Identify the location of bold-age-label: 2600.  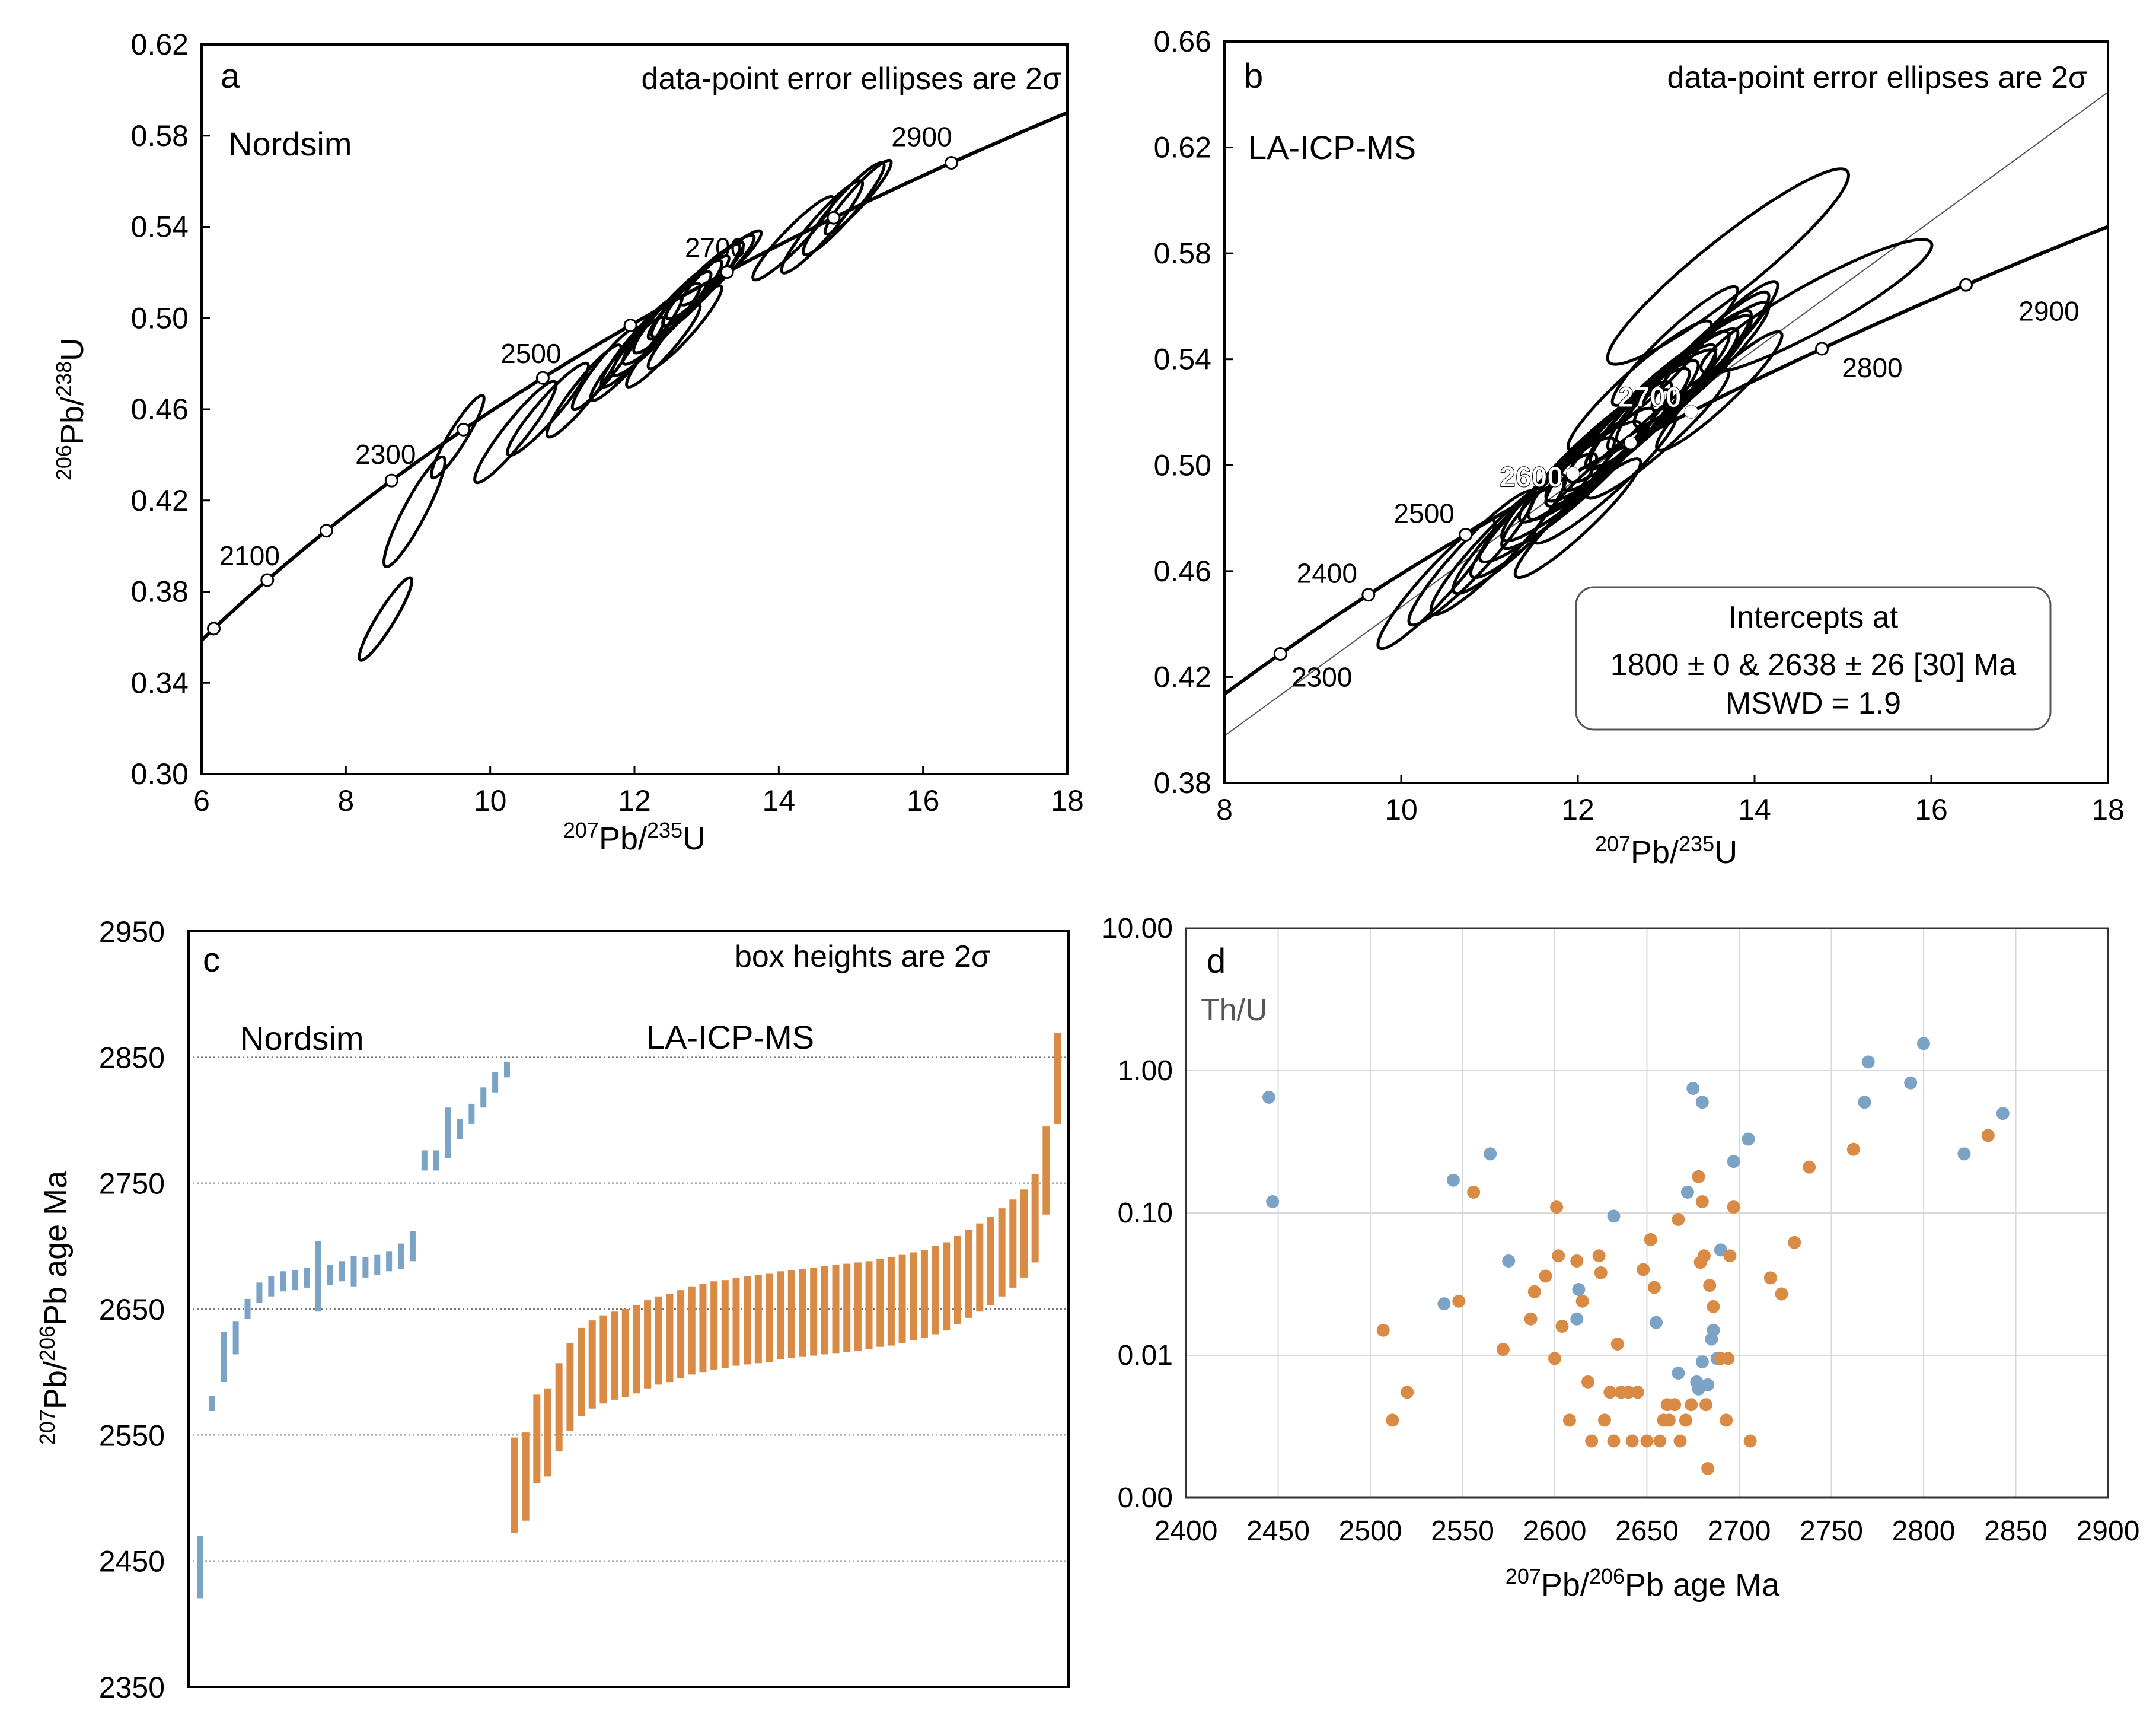
(1531, 477).